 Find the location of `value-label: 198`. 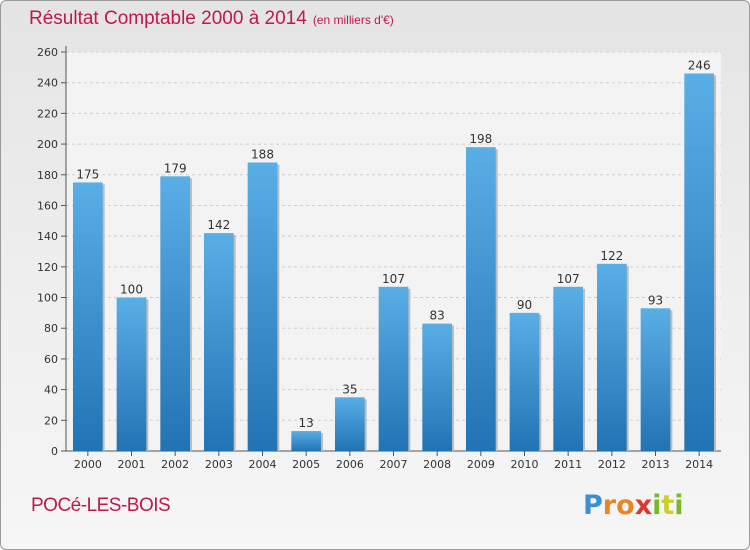

value-label: 198 is located at coordinates (480, 139).